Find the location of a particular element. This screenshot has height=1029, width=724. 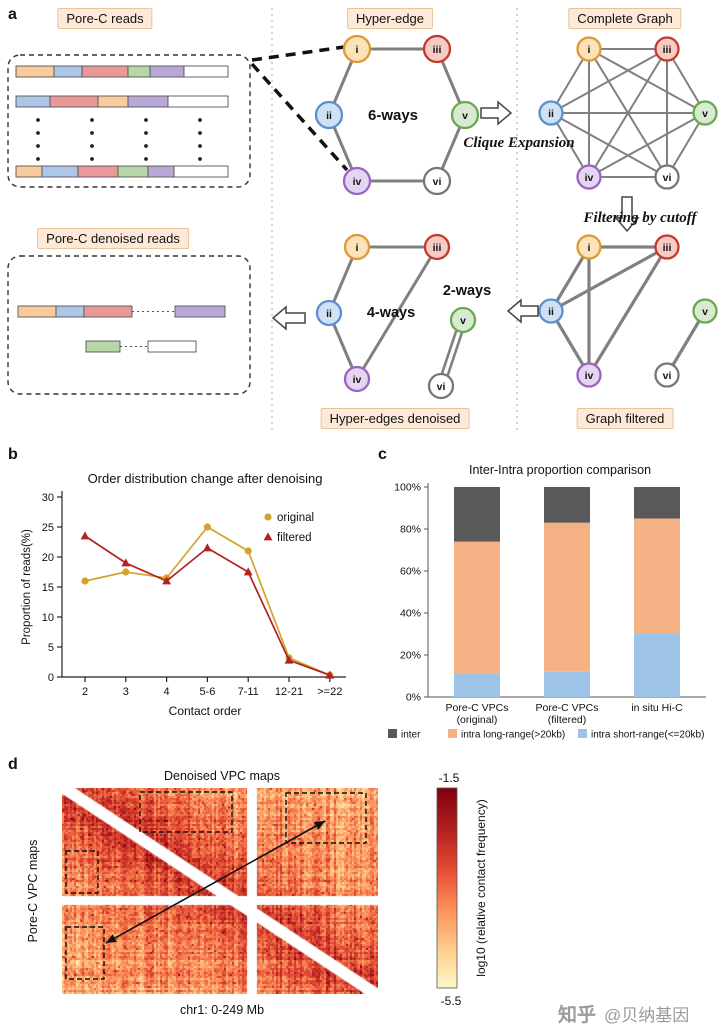

arrow-filtered-to-denoised is located at coordinates (522, 311).